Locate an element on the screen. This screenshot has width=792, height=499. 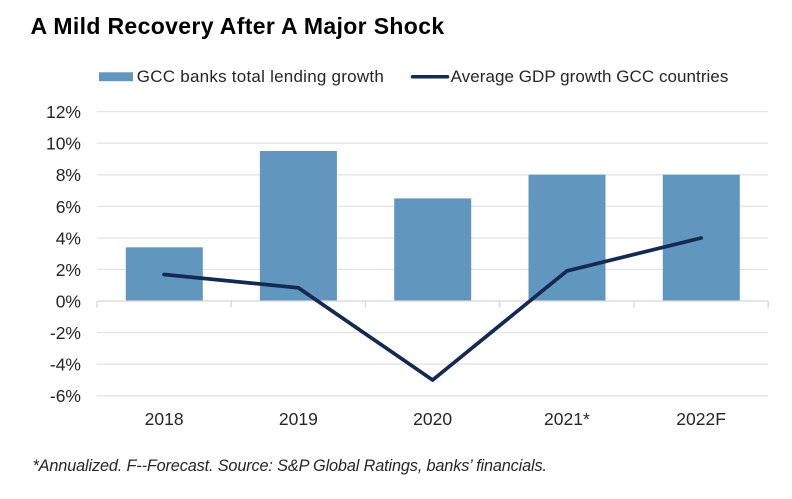
svg-text: 10% is located at coordinates (63, 144).